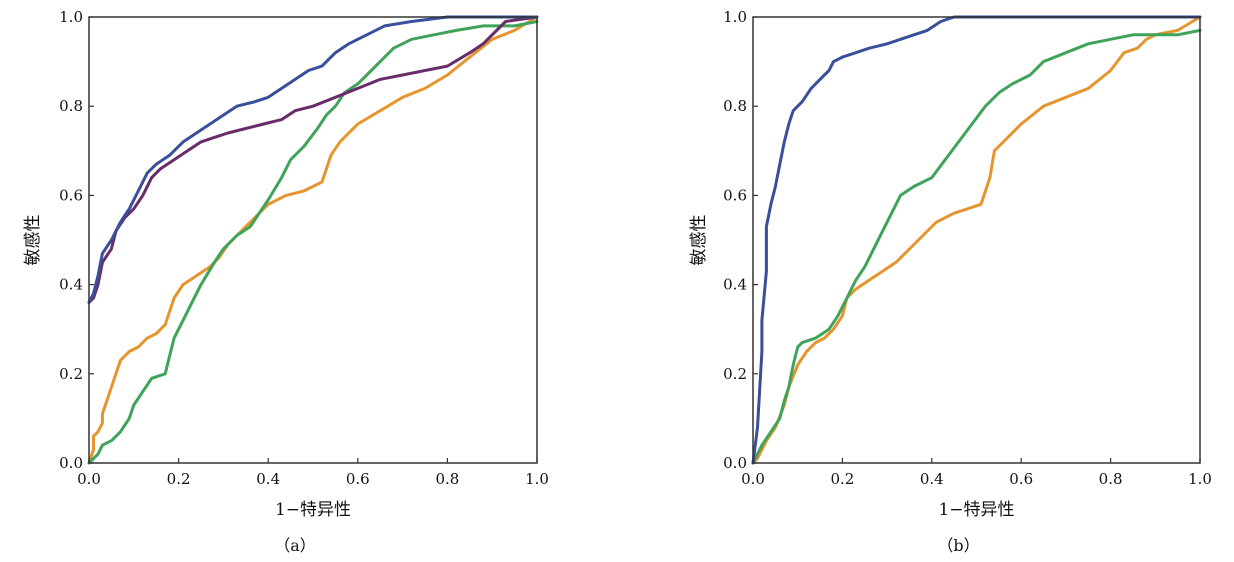 This screenshot has width=1234, height=562. What do you see at coordinates (958, 545) in the screenshot?
I see `panel-caption: （b）` at bounding box center [958, 545].